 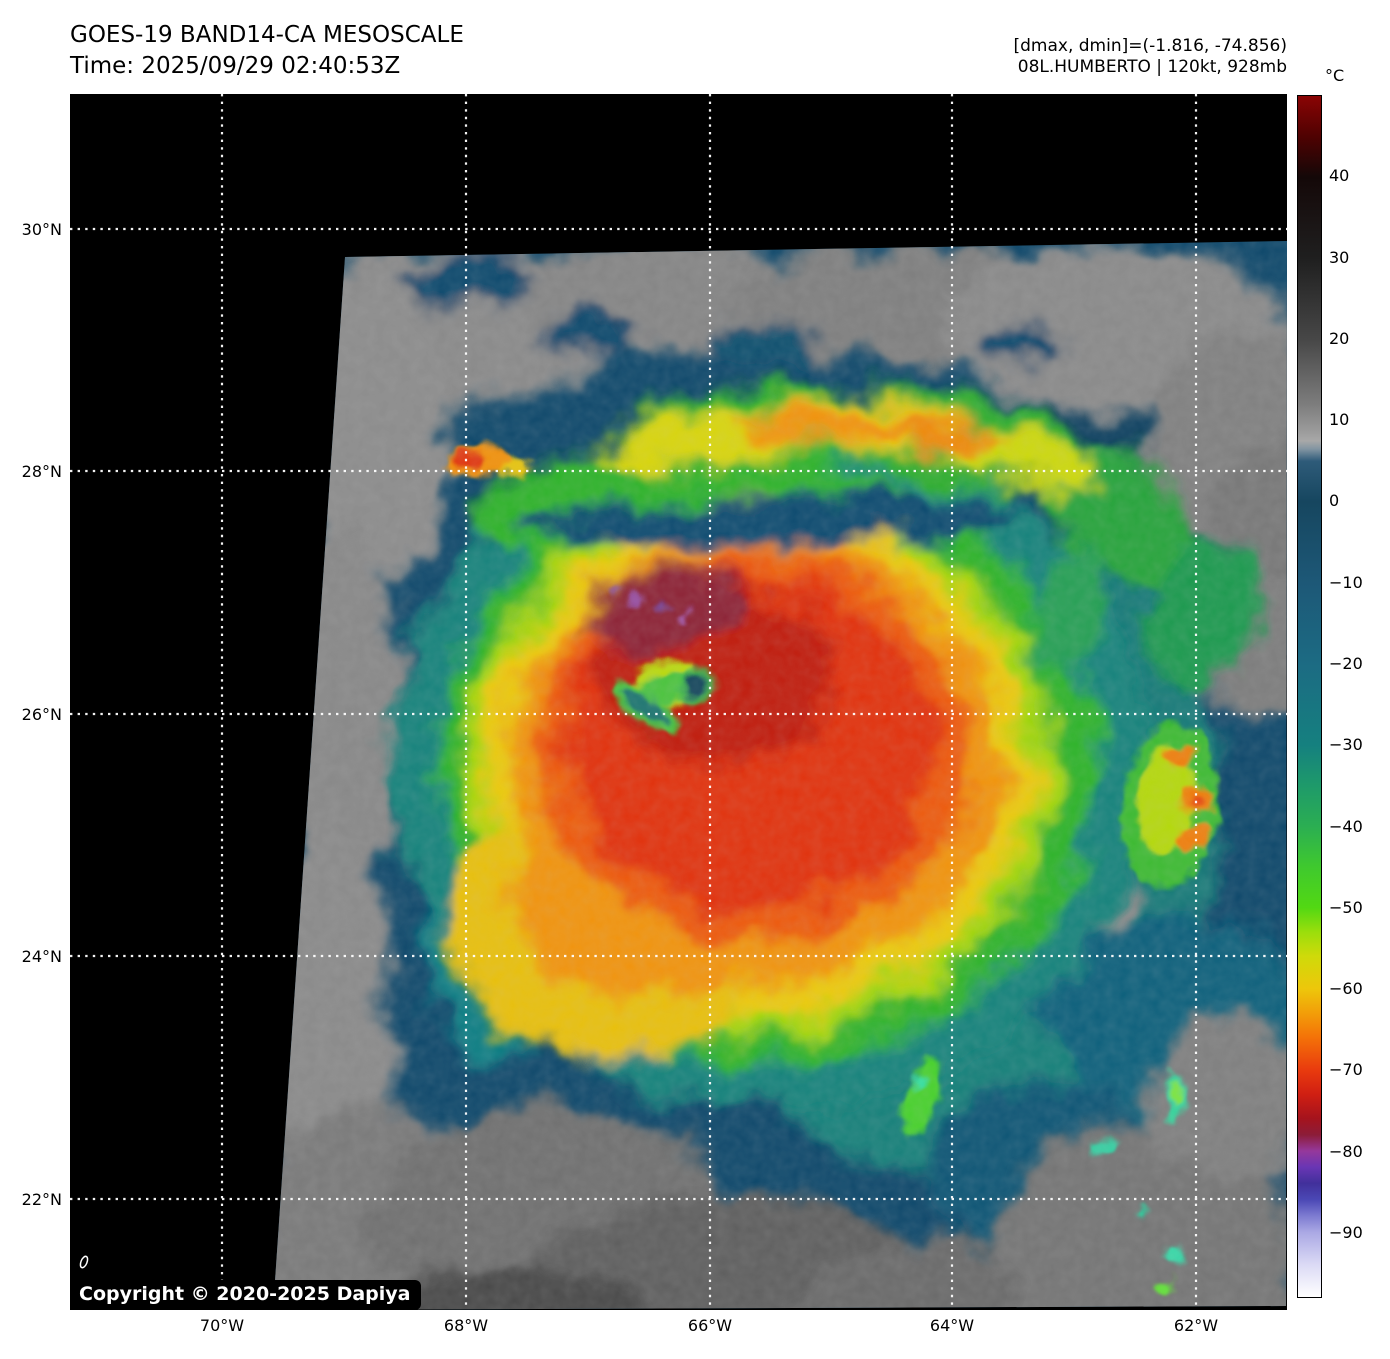 I want to click on colorbar-units-label: °C, so click(x=1335, y=75).